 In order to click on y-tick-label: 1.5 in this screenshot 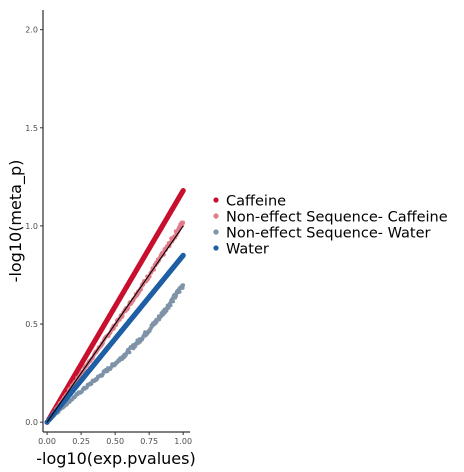, I will do `click(31, 128)`.